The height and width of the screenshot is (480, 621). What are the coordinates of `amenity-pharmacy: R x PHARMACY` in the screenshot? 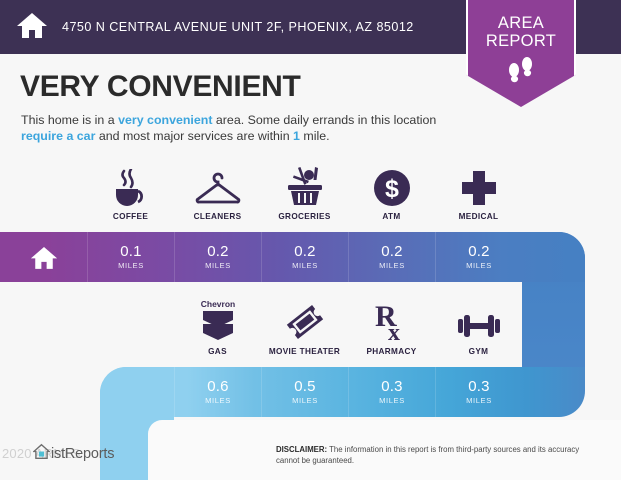 It's located at (391, 328).